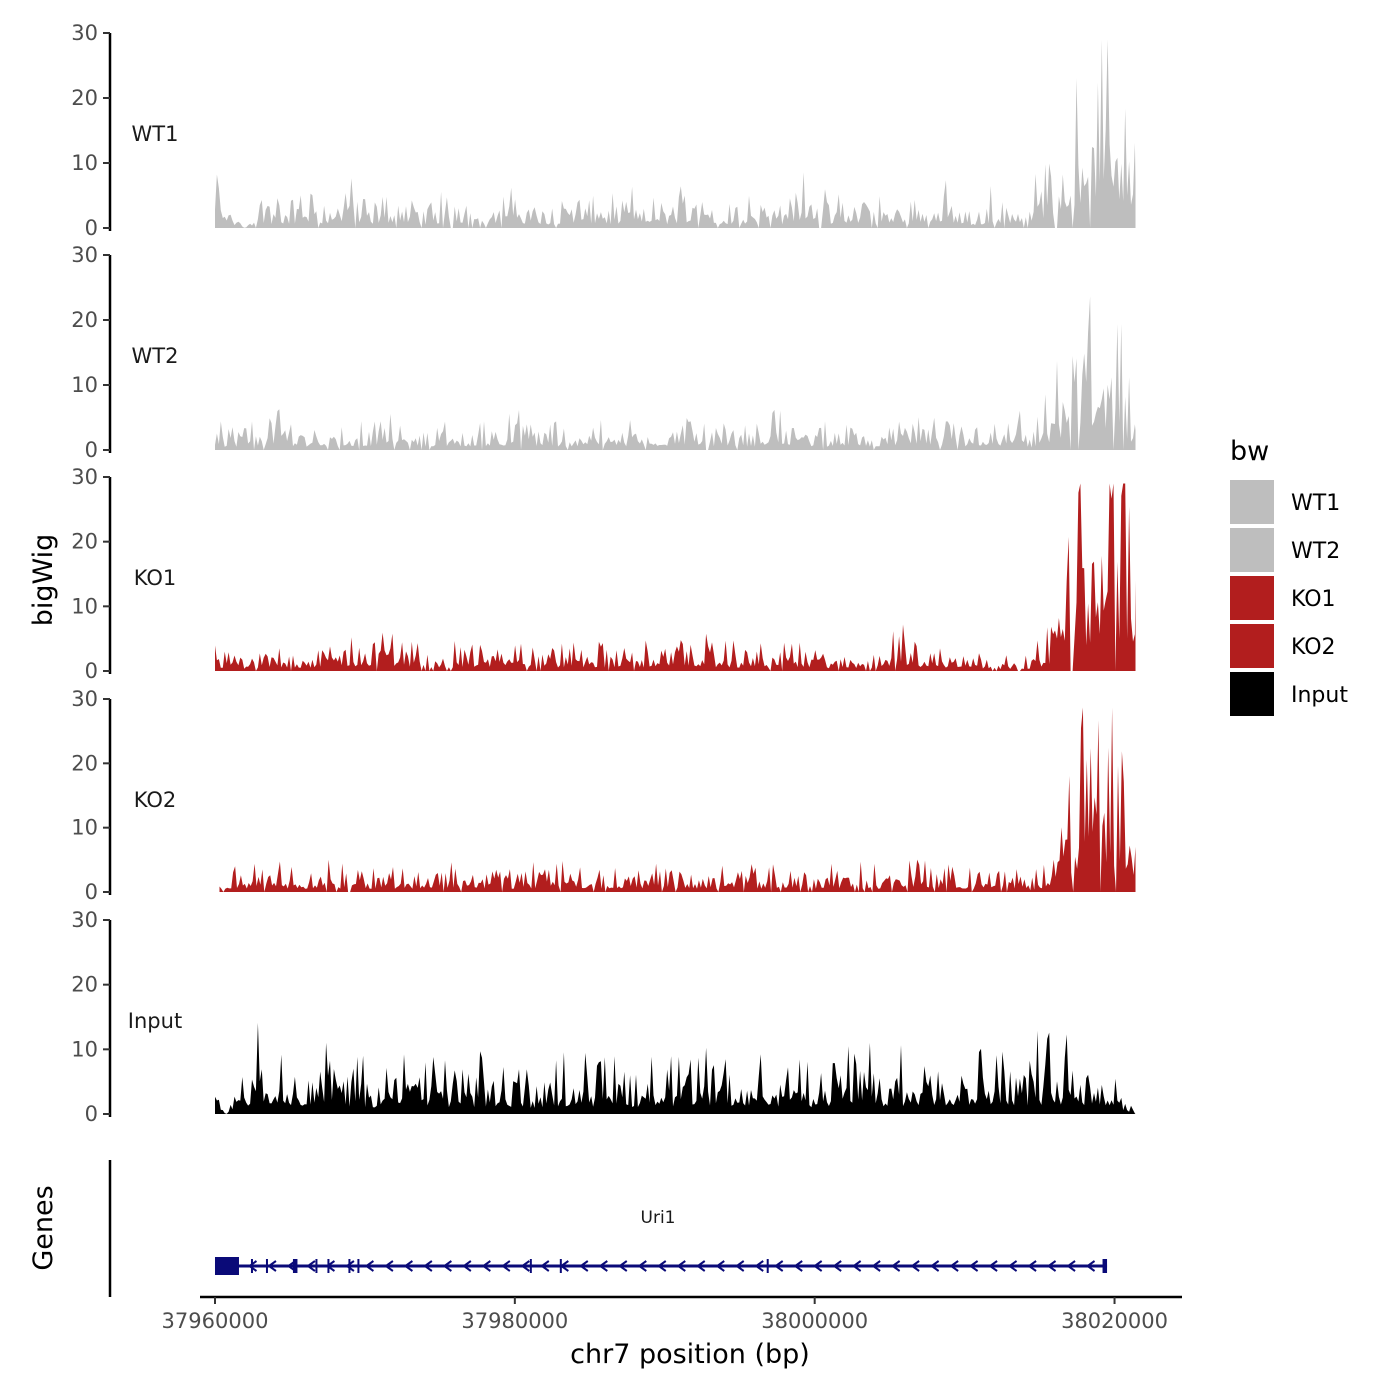  What do you see at coordinates (514, 1321) in the screenshot?
I see `x-tick-label: 37980000` at bounding box center [514, 1321].